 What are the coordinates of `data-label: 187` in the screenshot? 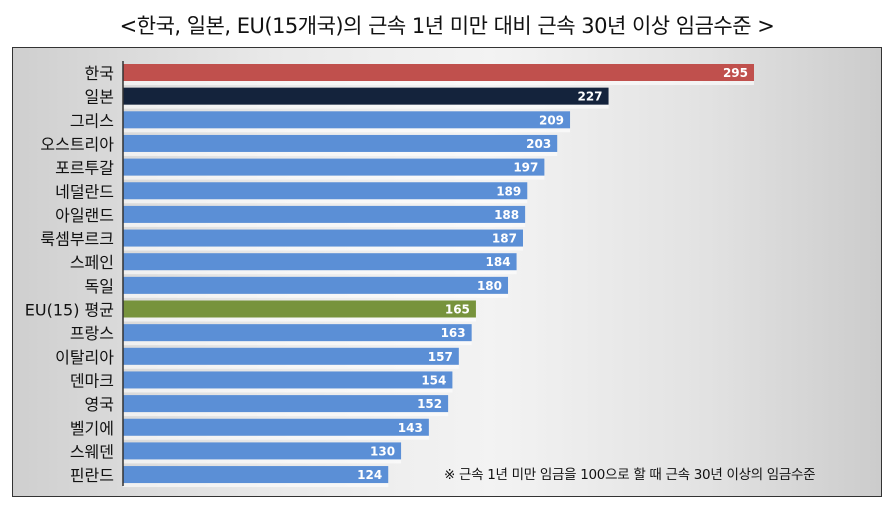 It's located at (504, 239).